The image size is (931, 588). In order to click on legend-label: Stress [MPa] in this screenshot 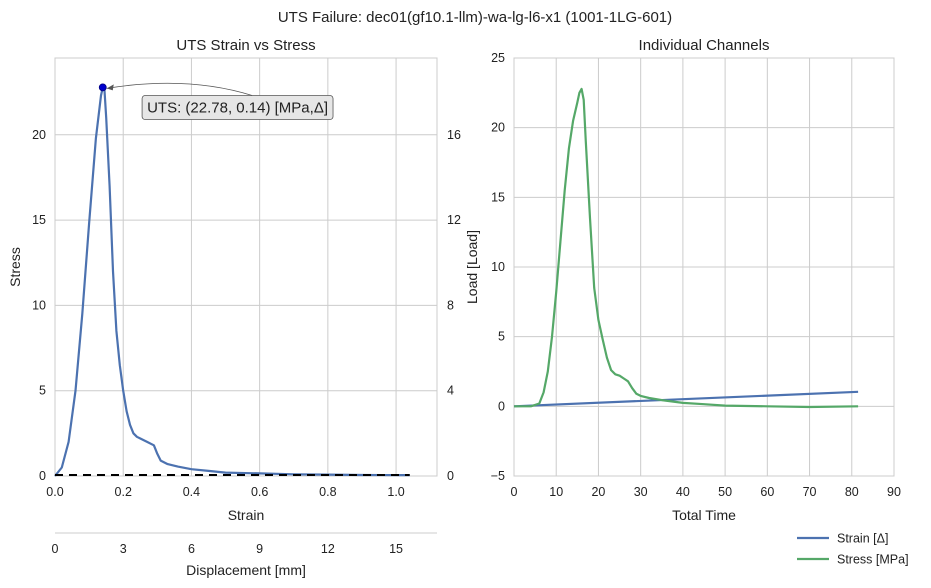, I will do `click(873, 560)`.